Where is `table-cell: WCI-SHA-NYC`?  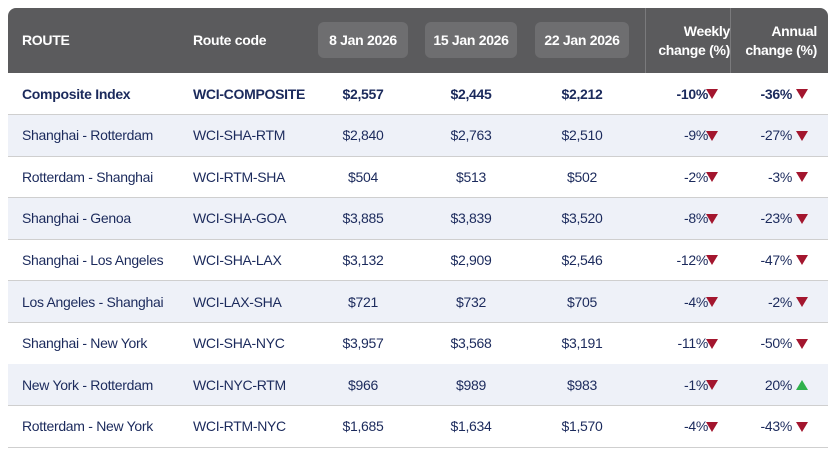 table-cell: WCI-SHA-NYC is located at coordinates (239, 343).